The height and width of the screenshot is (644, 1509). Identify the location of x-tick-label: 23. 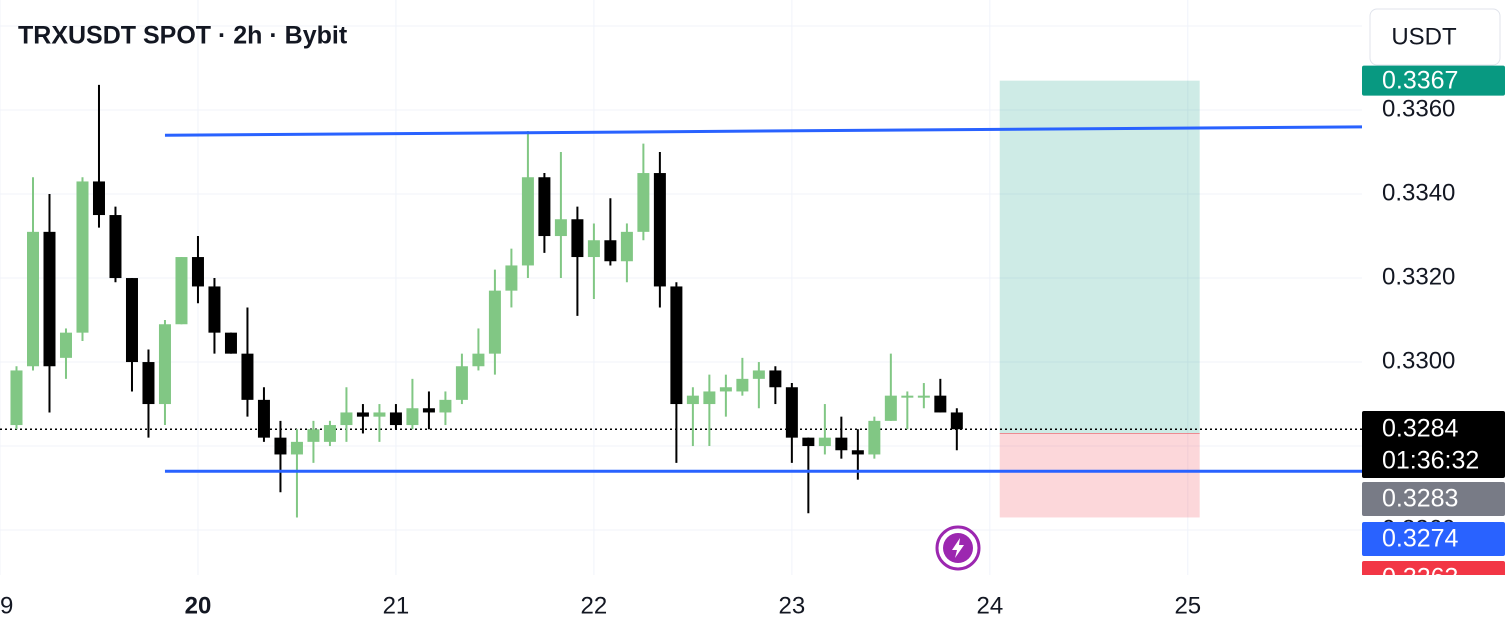
(792, 605).